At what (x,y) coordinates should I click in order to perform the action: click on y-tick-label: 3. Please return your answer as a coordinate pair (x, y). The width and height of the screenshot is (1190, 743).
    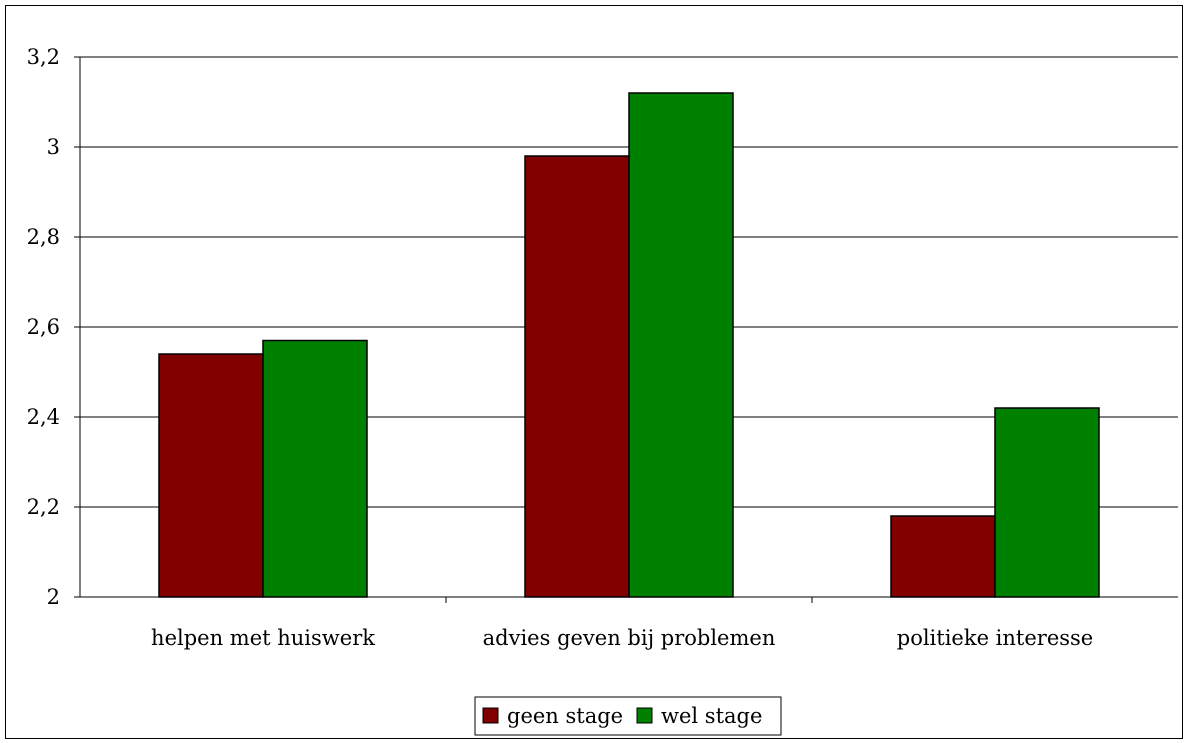
    Looking at the image, I should click on (53, 147).